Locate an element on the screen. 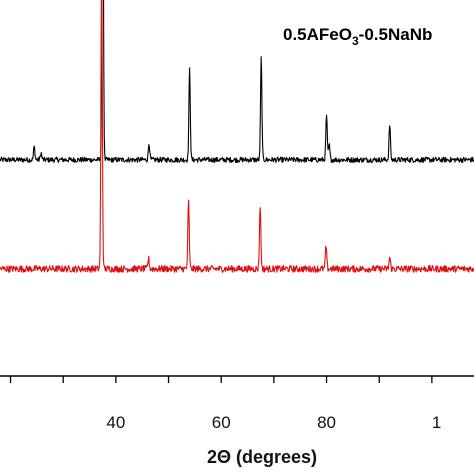  x-tick-label-100: 1 is located at coordinates (436, 422).